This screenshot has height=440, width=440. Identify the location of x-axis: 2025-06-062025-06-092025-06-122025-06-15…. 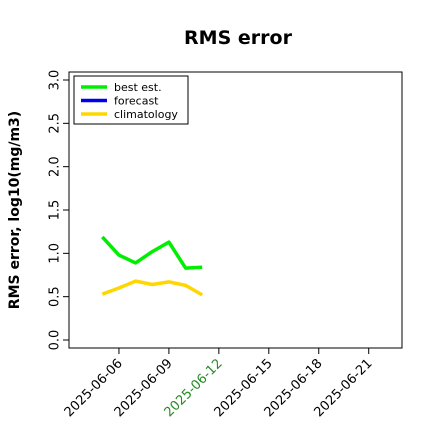
(219, 384).